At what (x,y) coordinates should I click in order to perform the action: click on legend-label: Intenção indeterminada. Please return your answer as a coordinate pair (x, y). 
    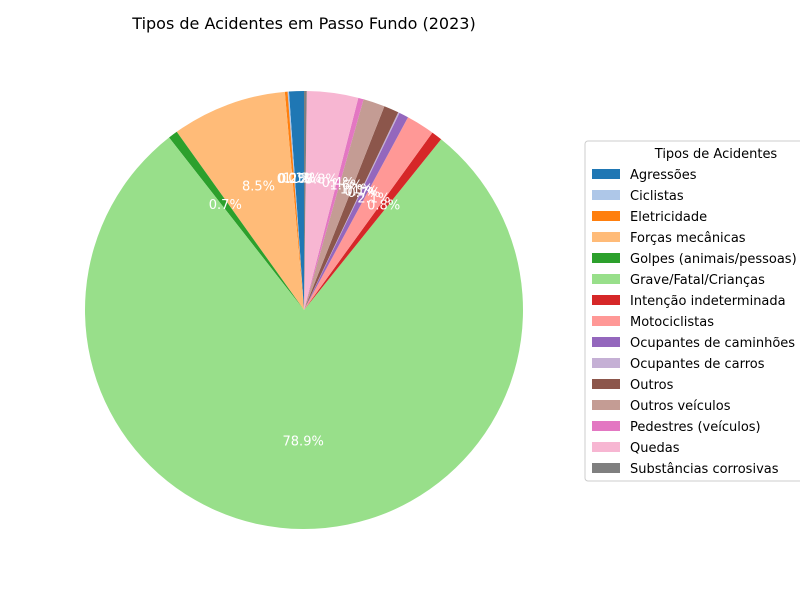
    Looking at the image, I should click on (708, 301).